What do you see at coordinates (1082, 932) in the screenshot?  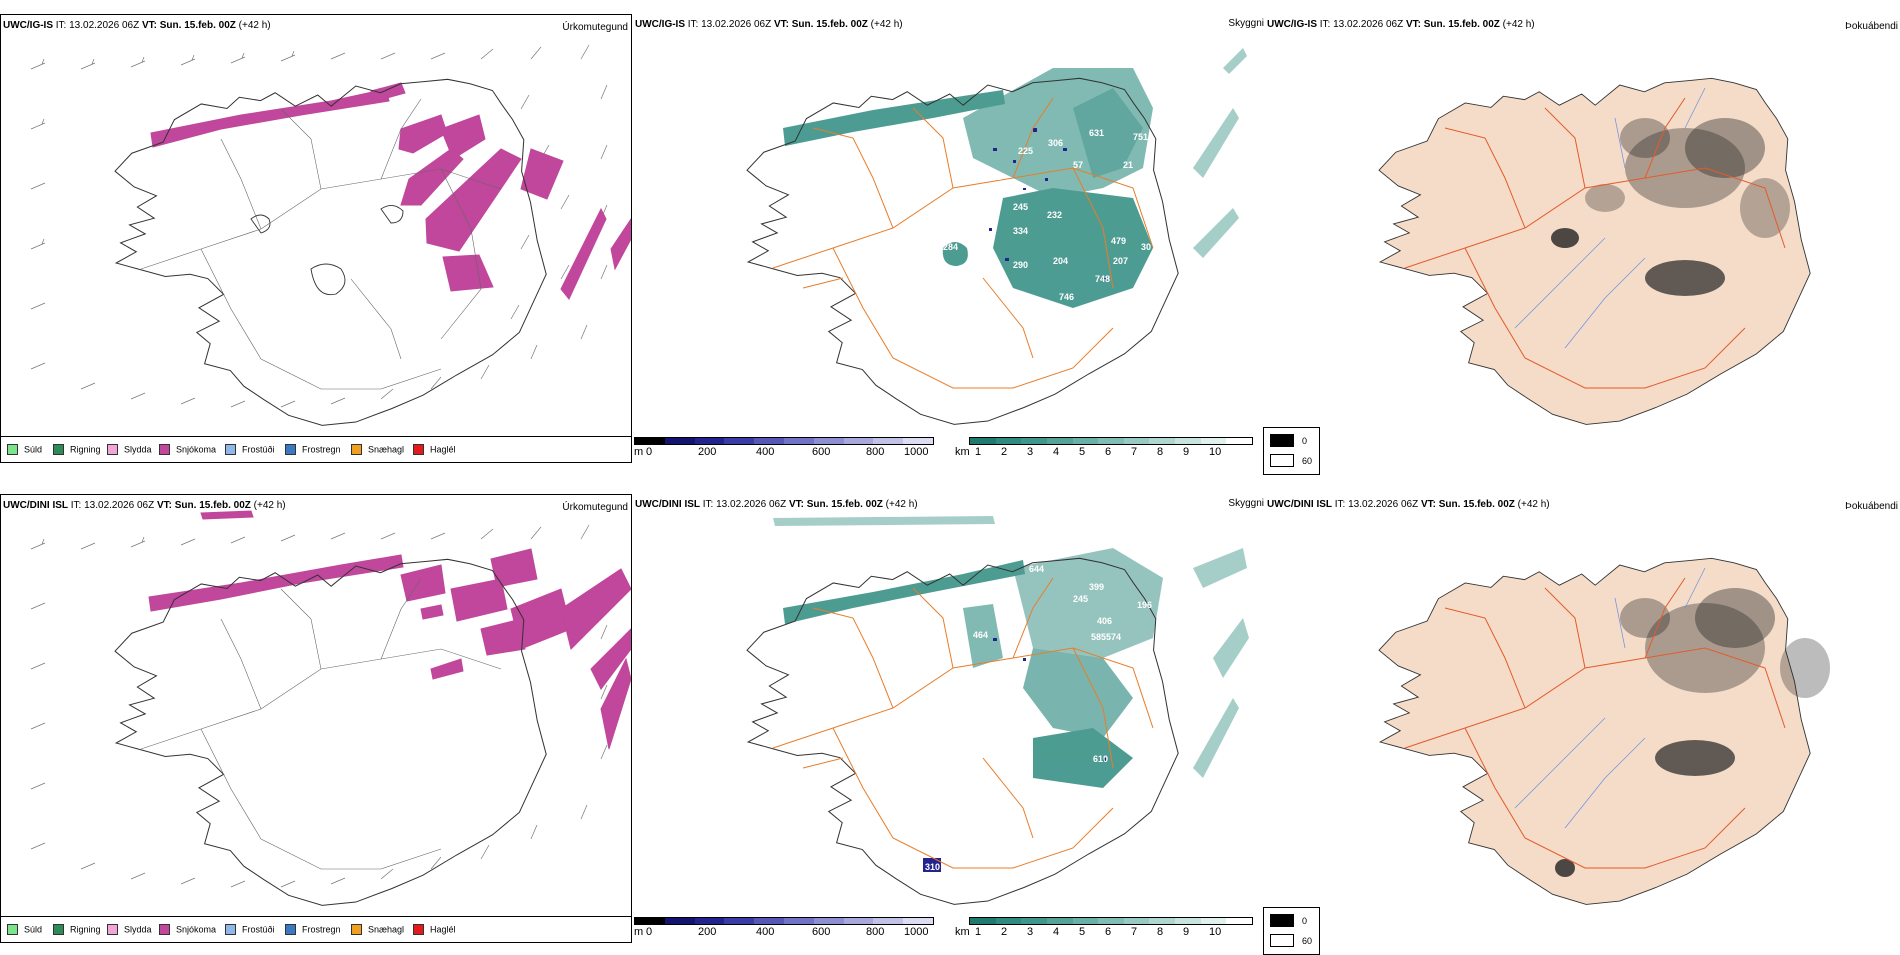 I see `visibility-tick: 5` at bounding box center [1082, 932].